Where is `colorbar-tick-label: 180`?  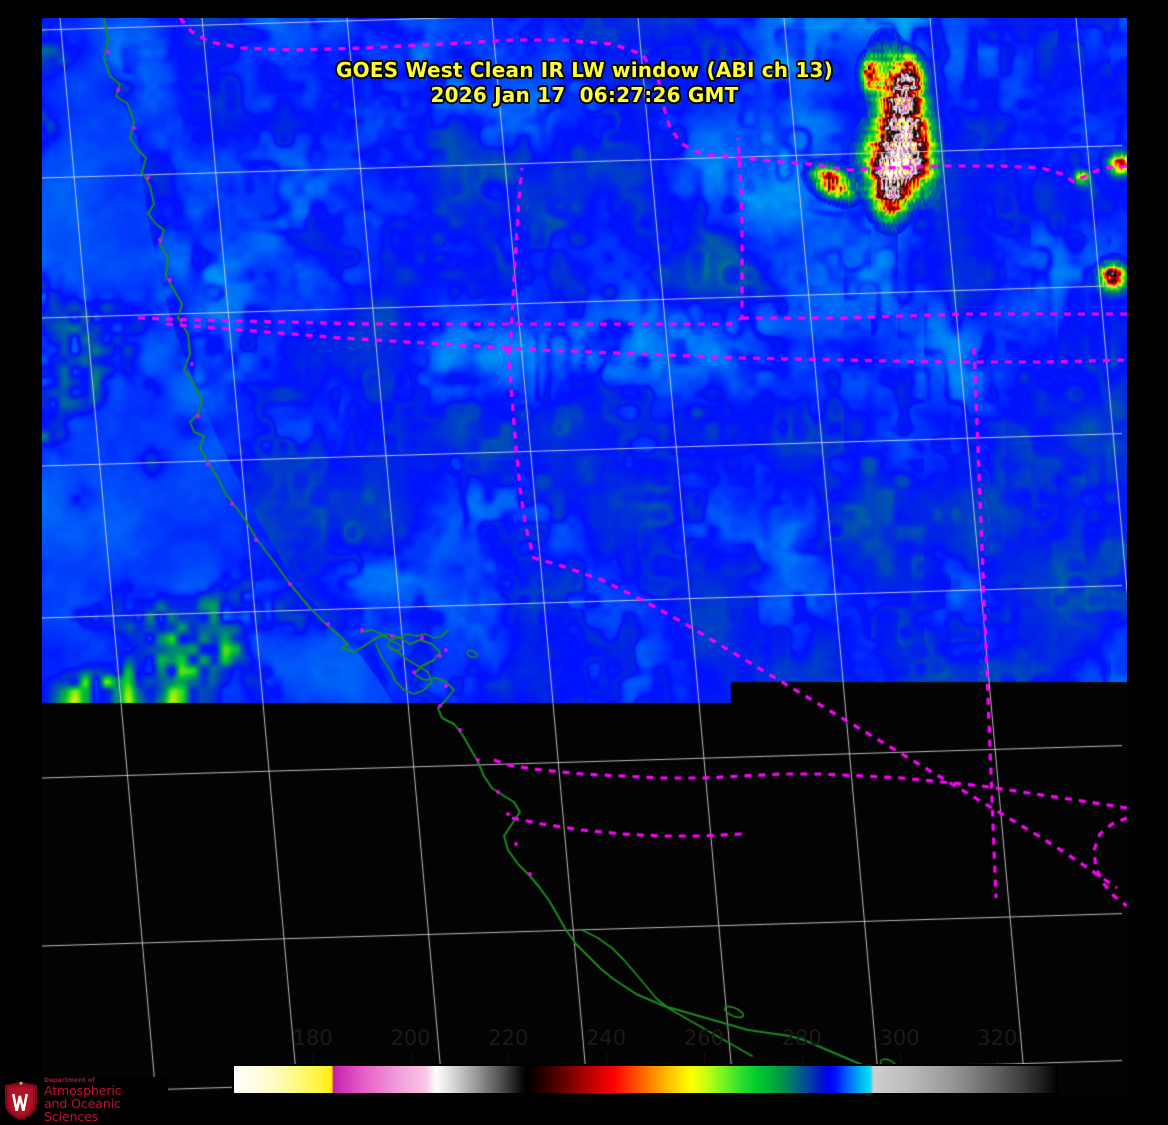 colorbar-tick-label: 180 is located at coordinates (312, 1038).